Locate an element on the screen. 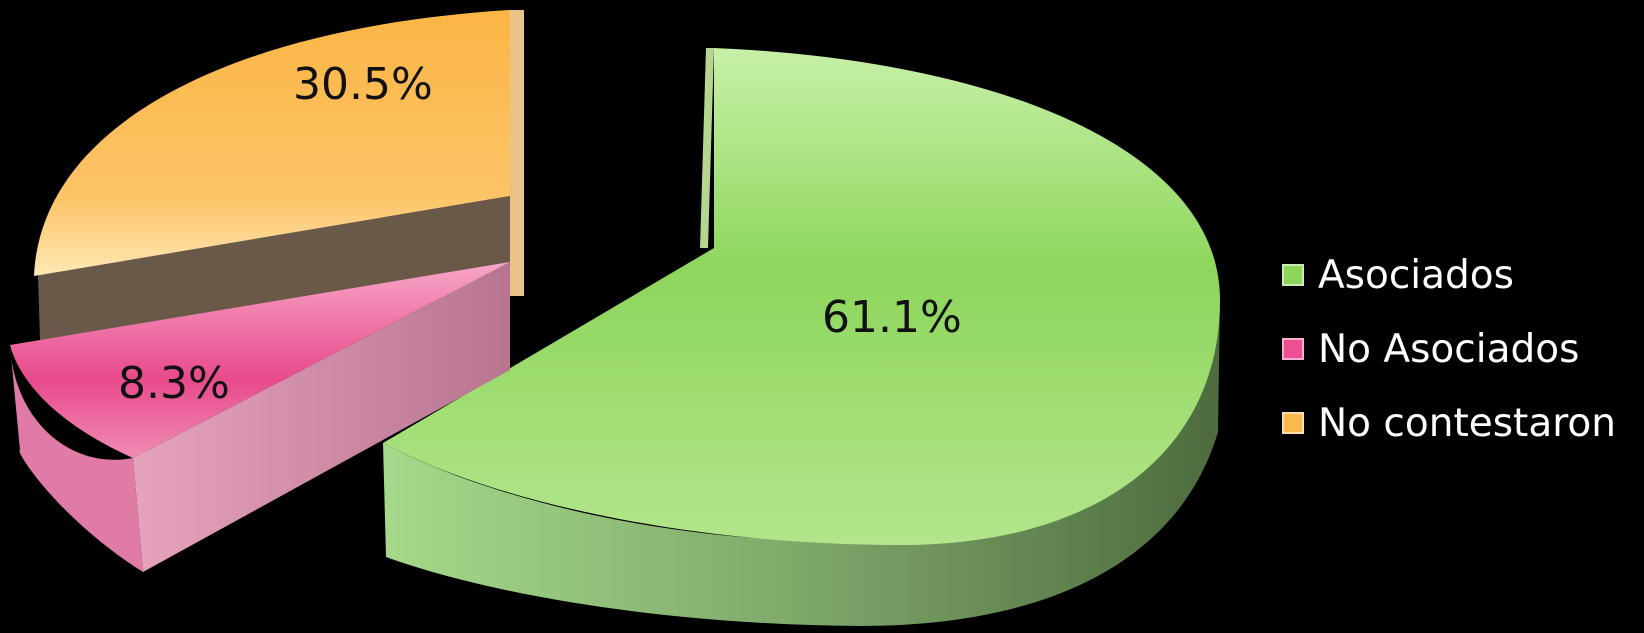 The image size is (1644, 633). legend: Asociados No Asociados No contestaron is located at coordinates (1449, 349).